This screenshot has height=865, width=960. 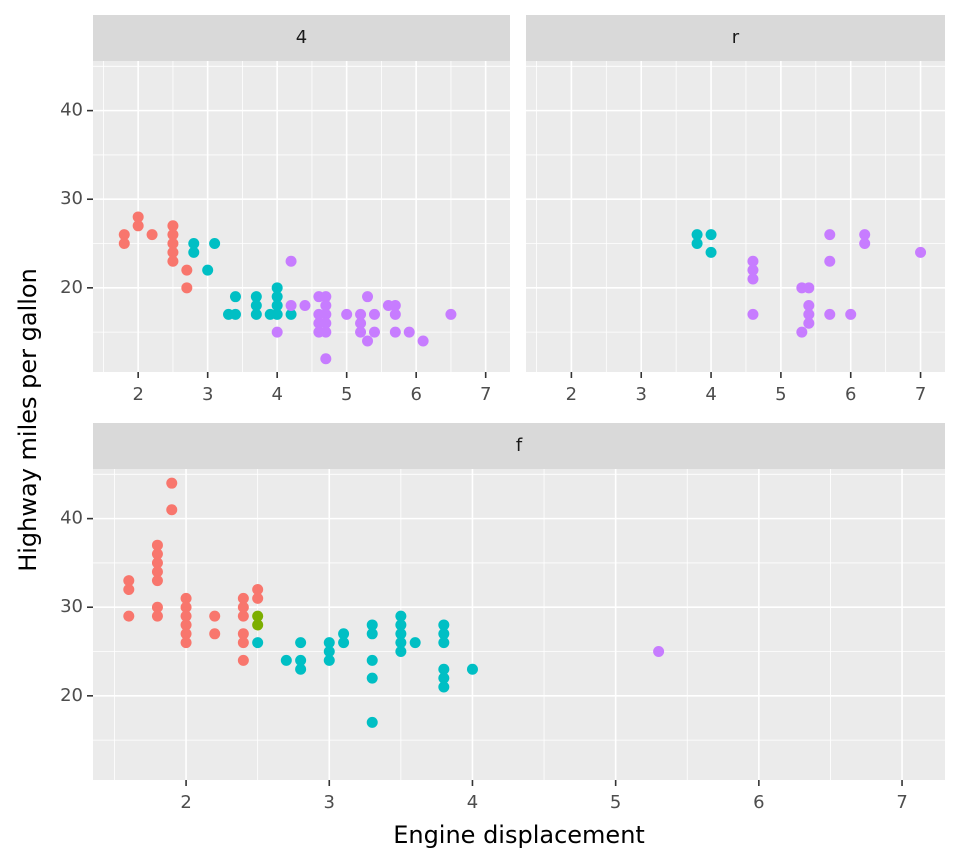 I want to click on panel-r-x-tick-label-6: 6, so click(x=850, y=394).